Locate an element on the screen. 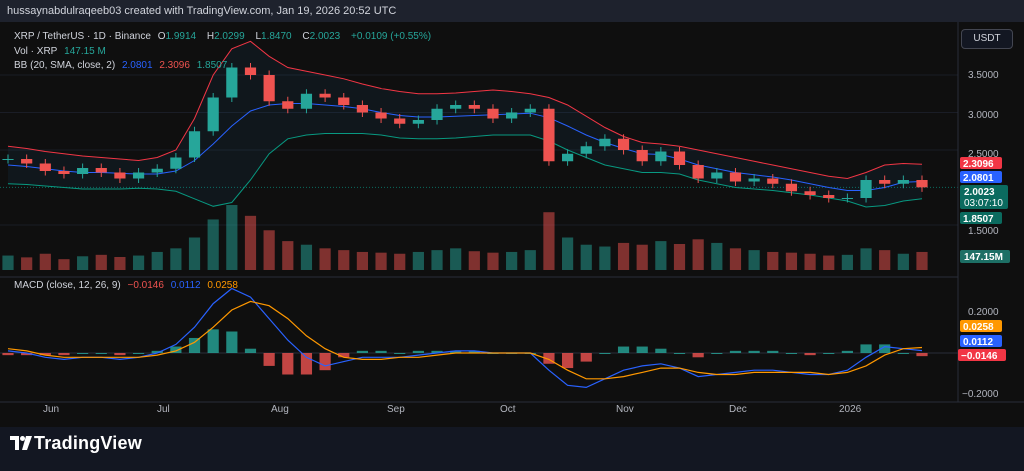 This screenshot has height=471, width=1024. bb-label: BB (20, SMA, close, 2) is located at coordinates (65, 65).